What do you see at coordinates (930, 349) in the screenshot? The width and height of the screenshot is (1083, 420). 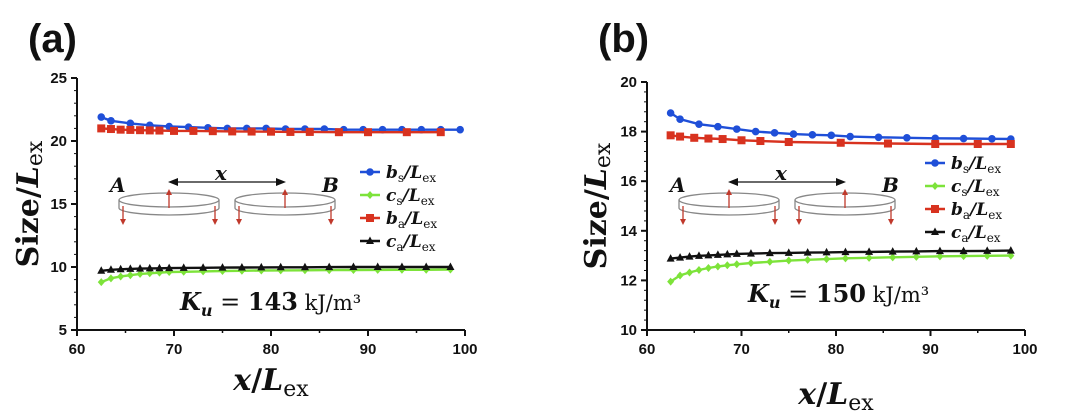 I see `x-tick-label: 90` at bounding box center [930, 349].